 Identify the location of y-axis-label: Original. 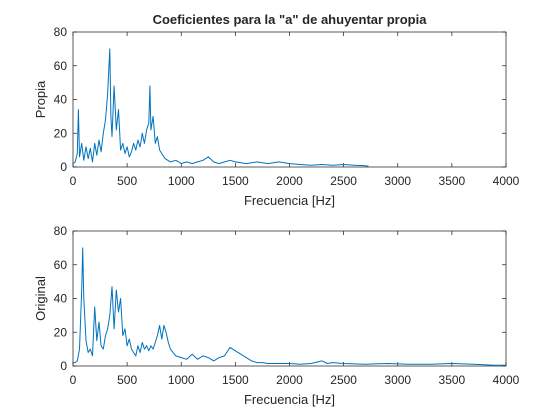
(40, 298).